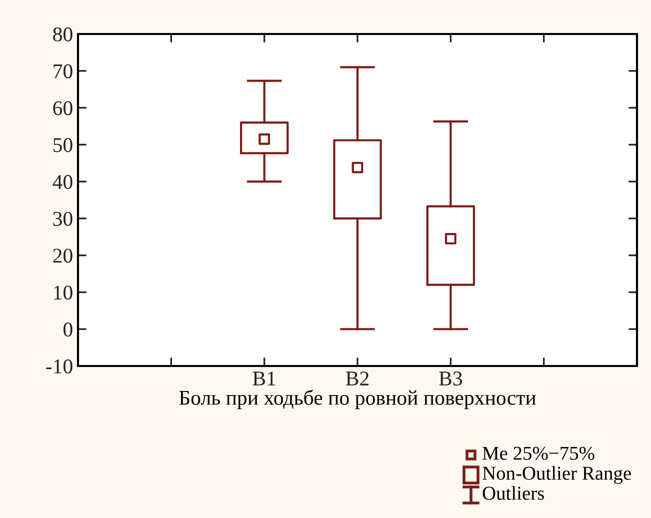  Describe the element at coordinates (264, 379) in the screenshot. I see `x-tick-label: B1` at that location.